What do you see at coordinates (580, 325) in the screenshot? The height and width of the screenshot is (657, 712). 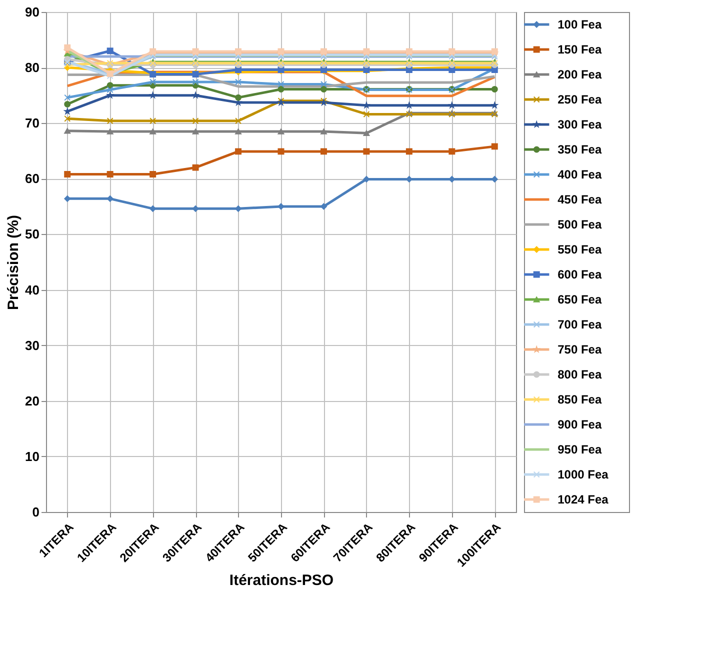 I see `legend-label: 700 Fea` at bounding box center [580, 325].